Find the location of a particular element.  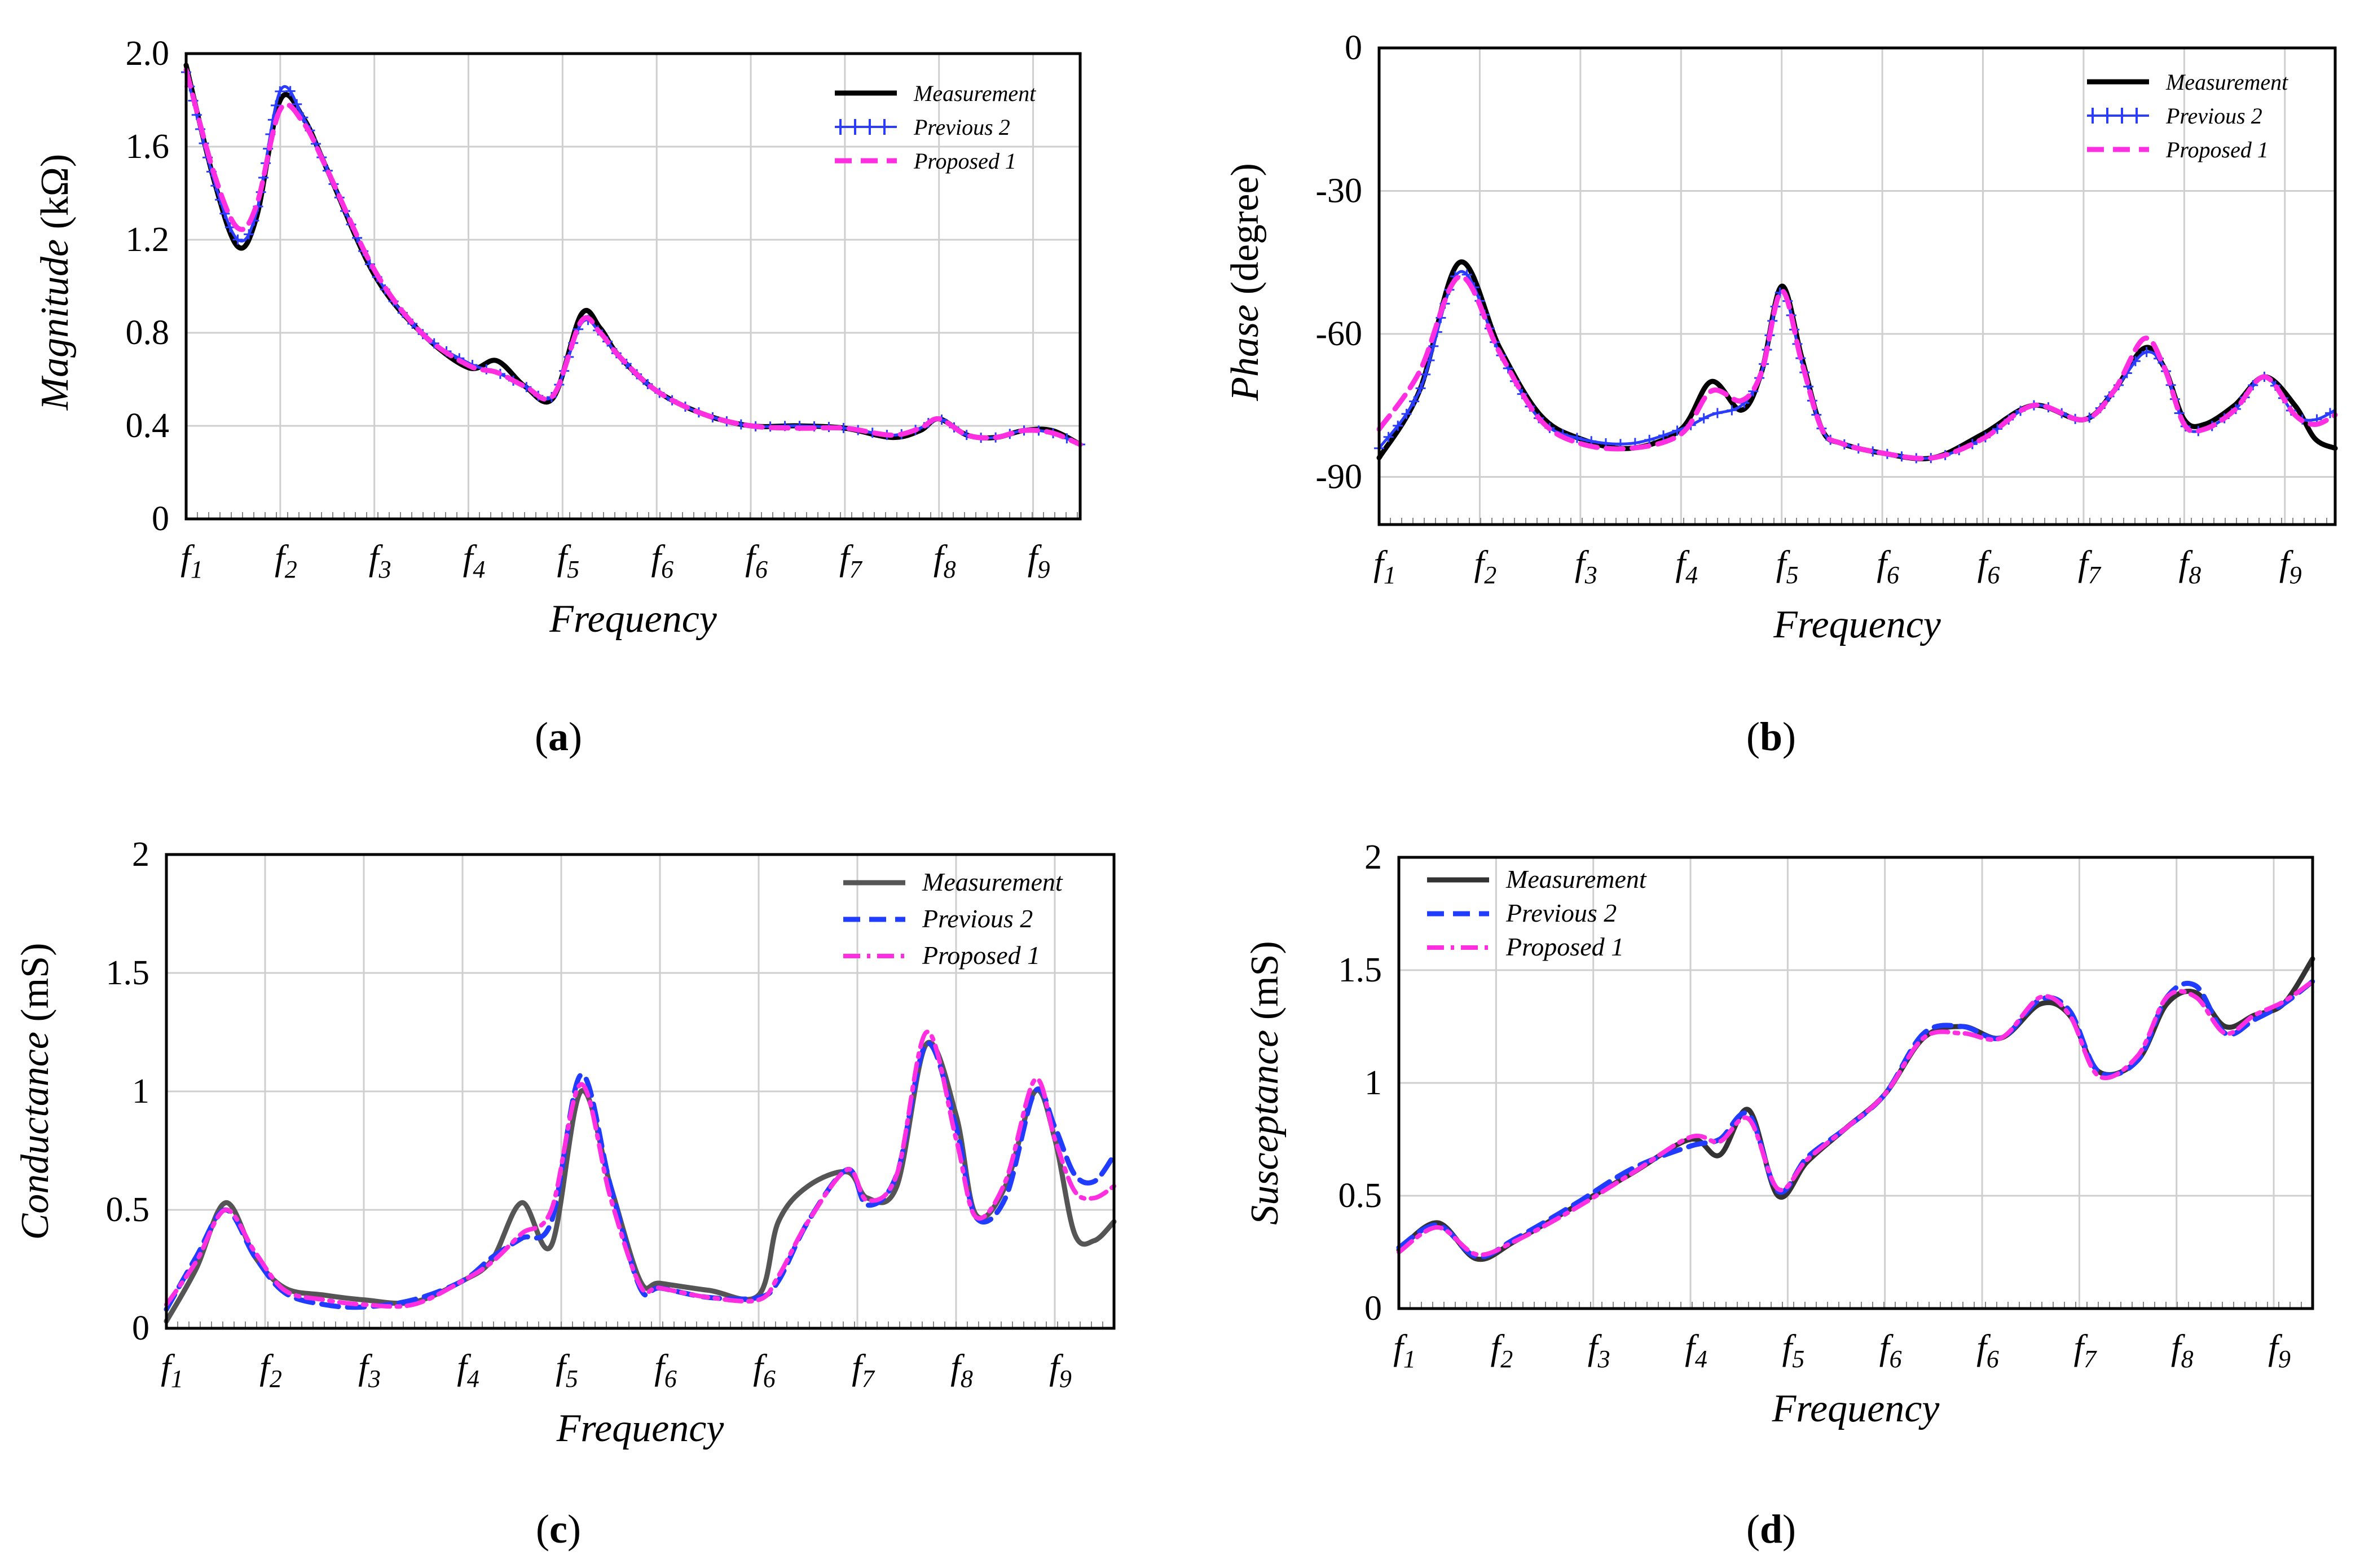

y-axis-label: Conductance (mS) is located at coordinates (35, 1091).